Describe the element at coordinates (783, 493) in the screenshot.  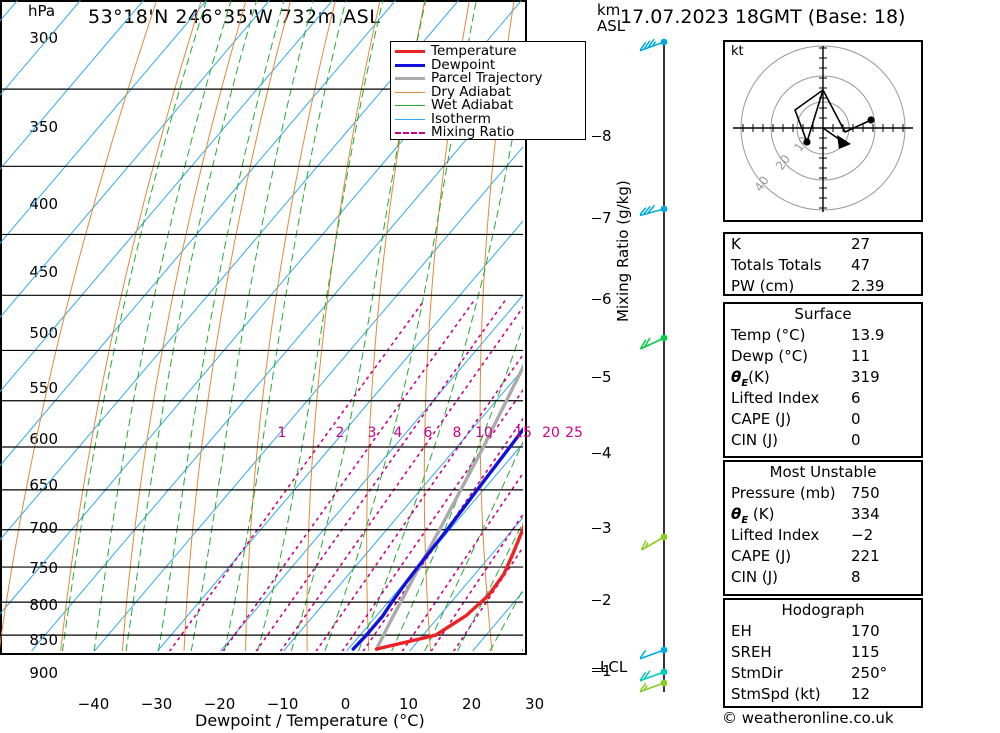
I see `table-row-key: Pressure (mb)` at that location.